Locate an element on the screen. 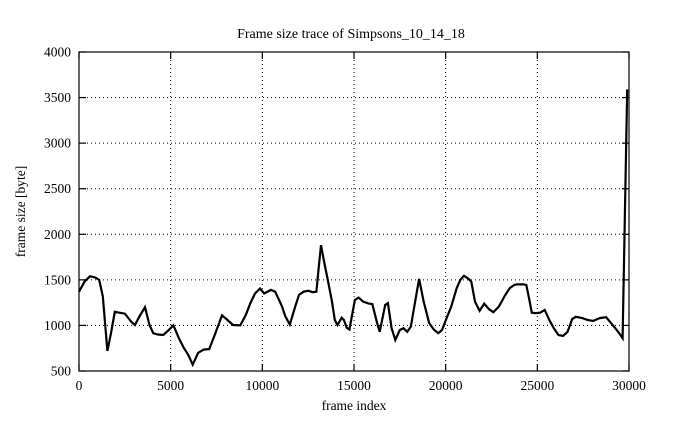  x-tick-label: 30000 is located at coordinates (629, 385).